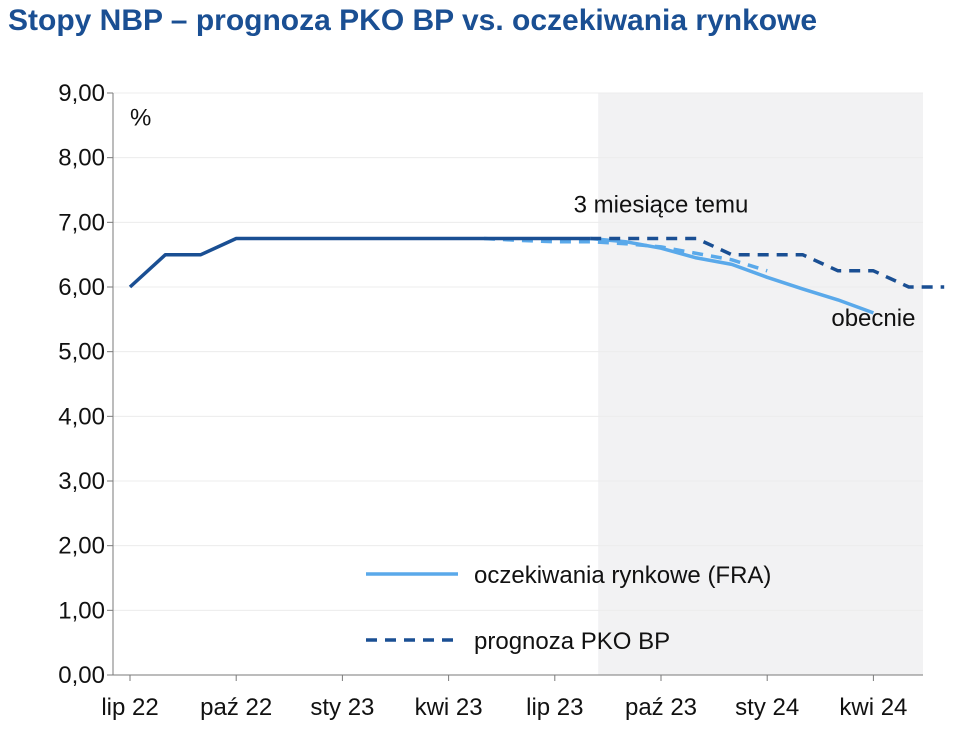 Image resolution: width=973 pixels, height=729 pixels. I want to click on x-tick-label: lip 22, so click(129, 707).